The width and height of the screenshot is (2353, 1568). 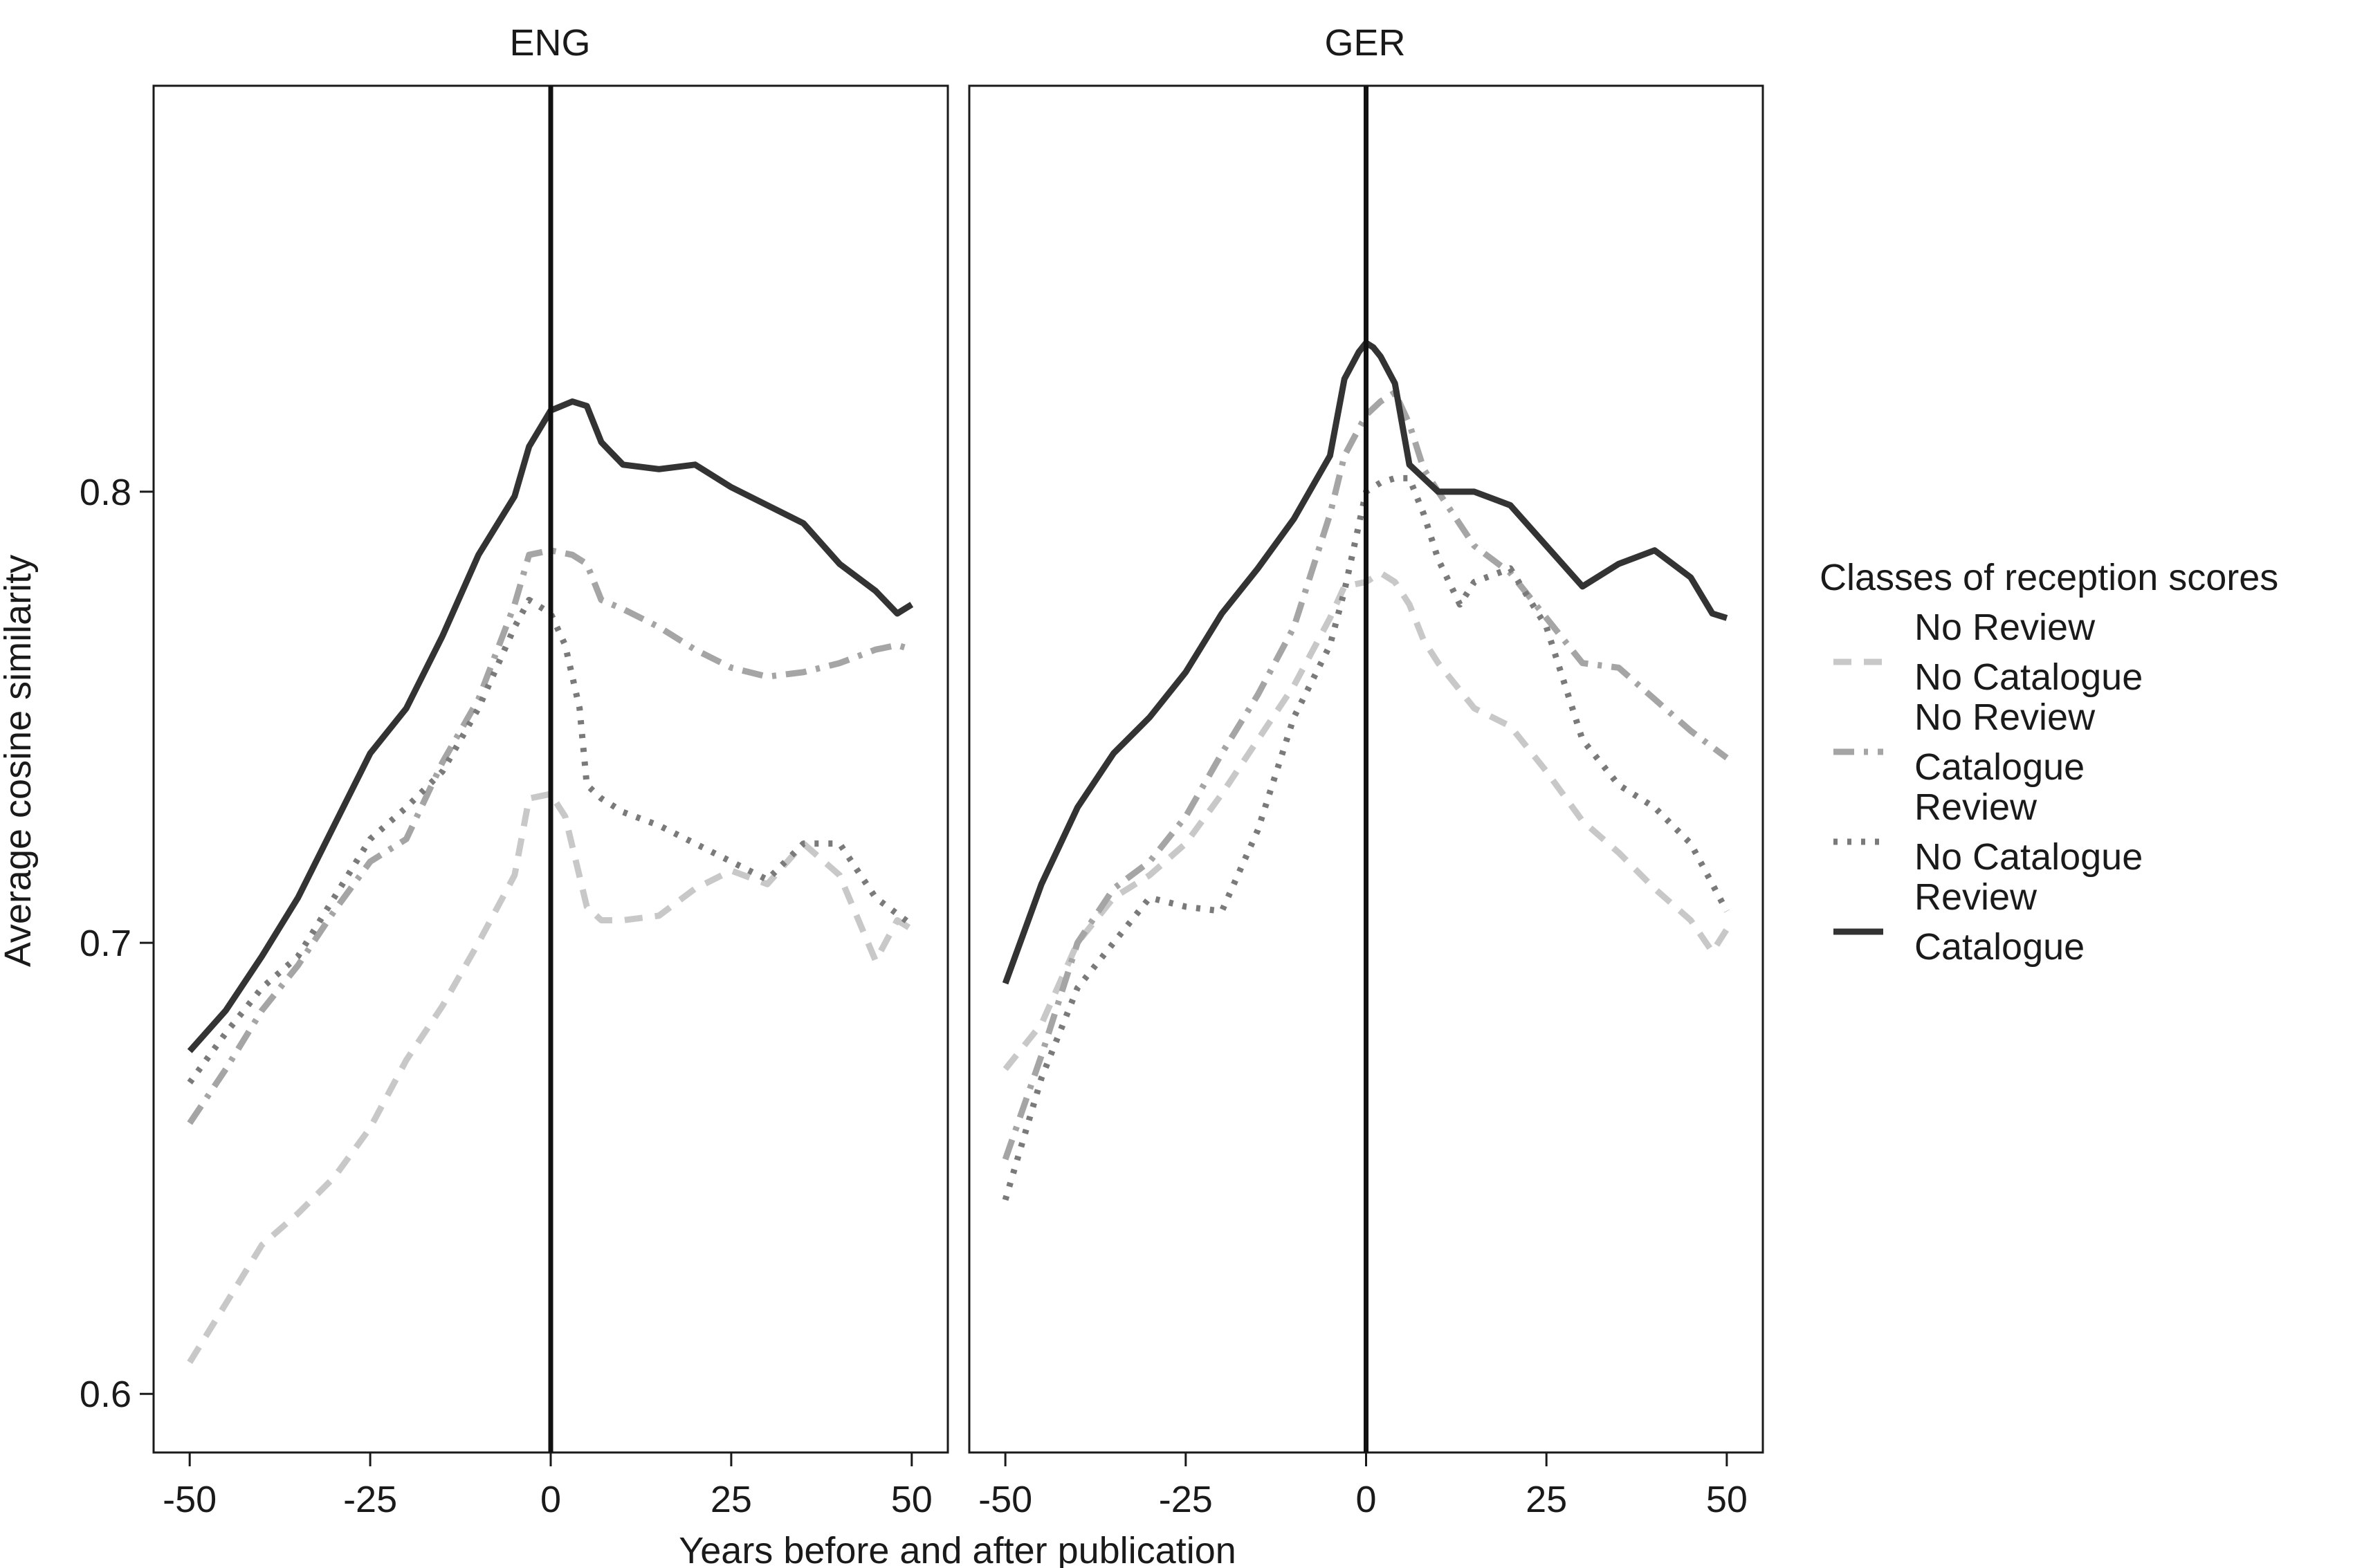 What do you see at coordinates (19, 761) in the screenshot?
I see `y-axis-title: Average cosine similarity` at bounding box center [19, 761].